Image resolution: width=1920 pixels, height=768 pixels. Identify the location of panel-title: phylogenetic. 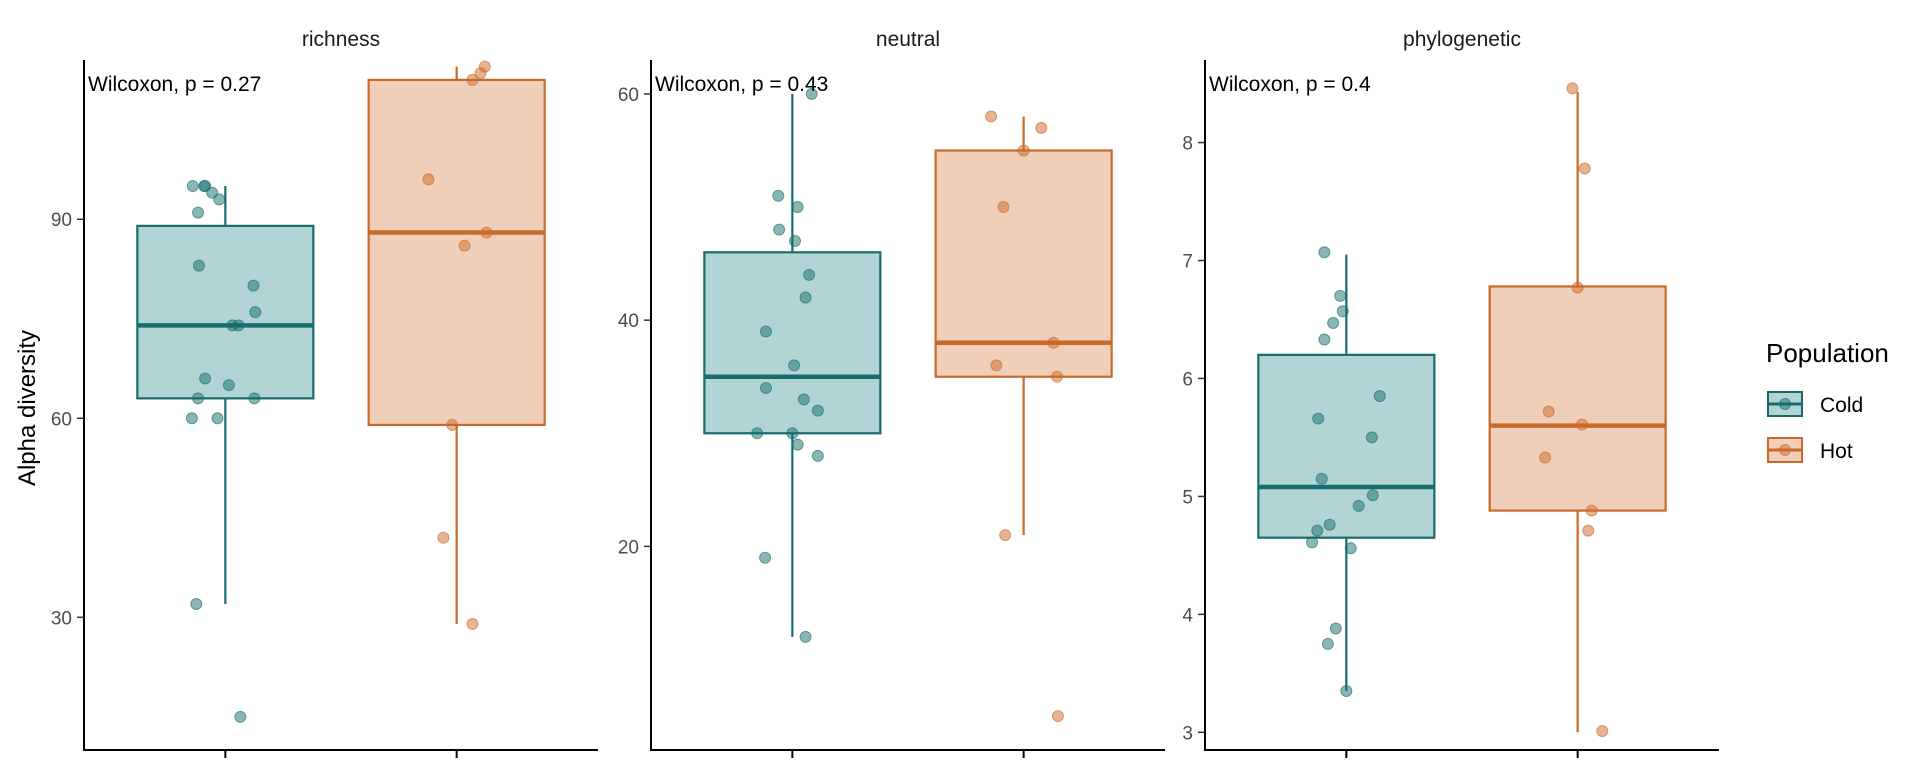
(1462, 39).